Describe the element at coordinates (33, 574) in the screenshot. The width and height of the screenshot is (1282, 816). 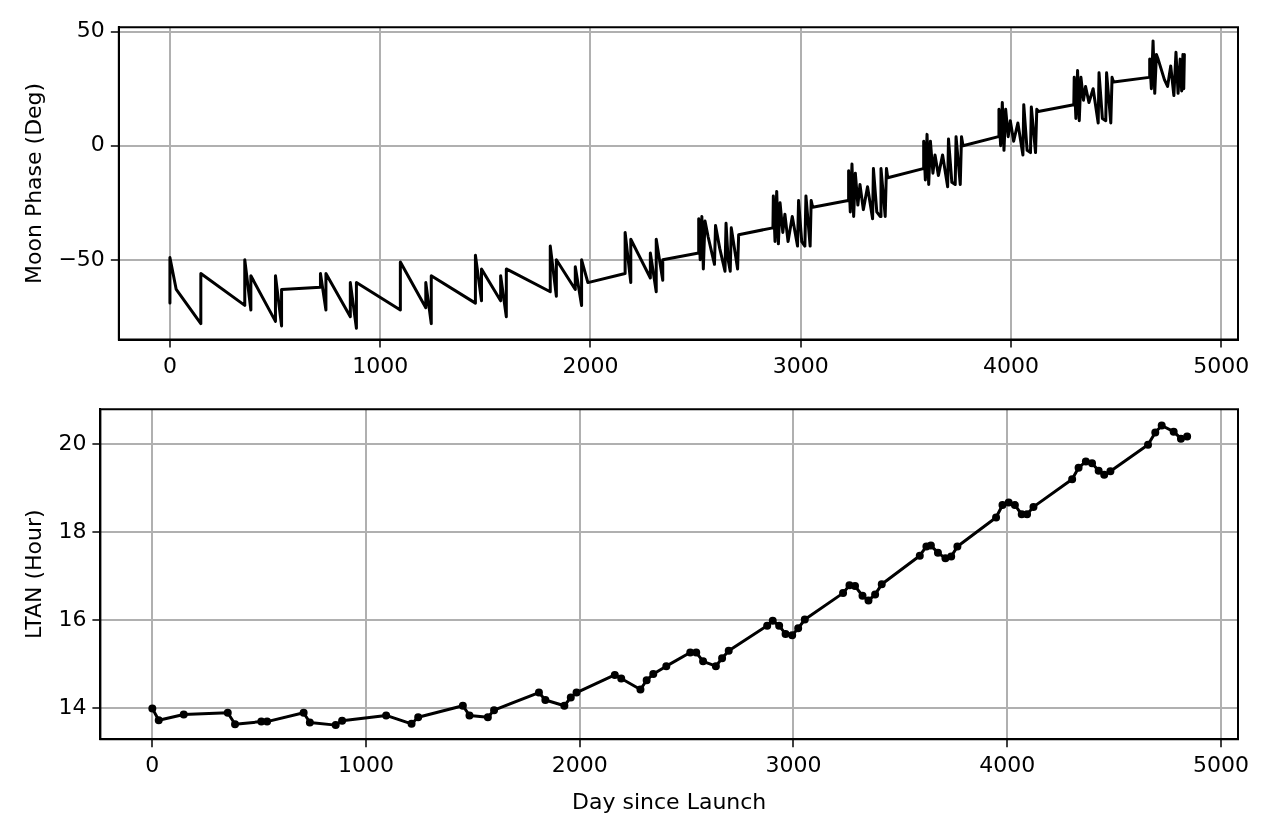
I see `y-axis-title: LTAN (Hour)` at that location.